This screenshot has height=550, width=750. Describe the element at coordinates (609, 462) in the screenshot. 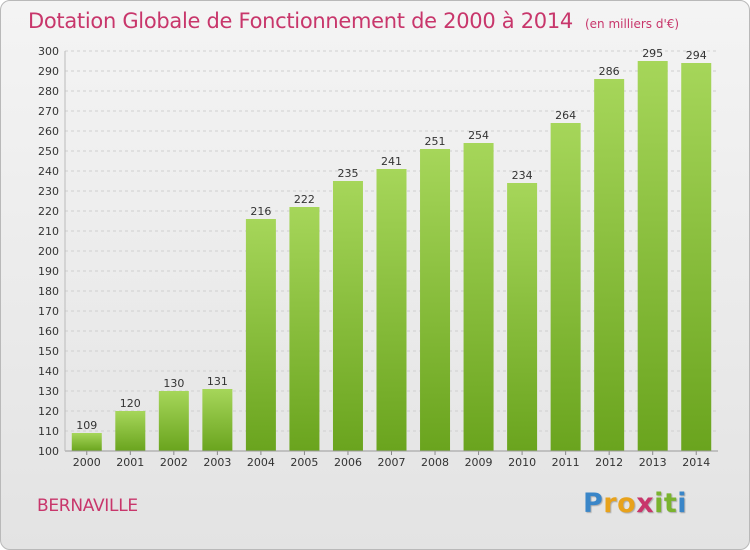

I see `x-tick-label: 2012` at that location.